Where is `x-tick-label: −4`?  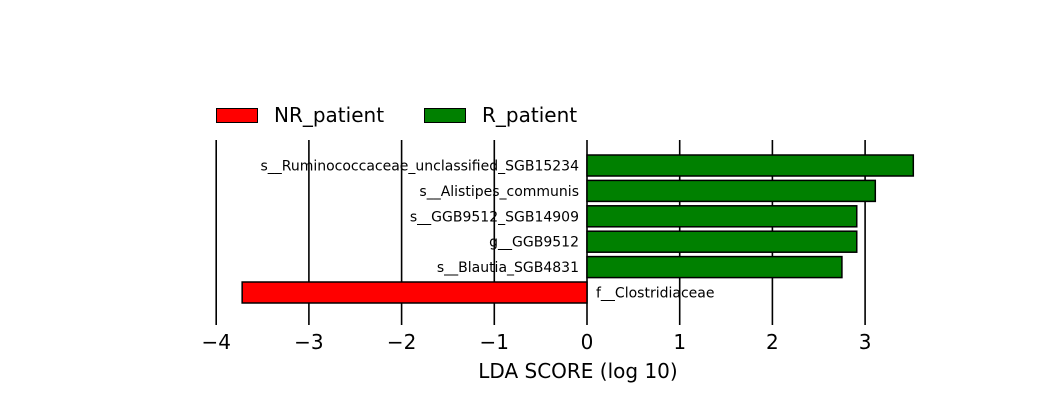 x-tick-label: −4 is located at coordinates (215, 342).